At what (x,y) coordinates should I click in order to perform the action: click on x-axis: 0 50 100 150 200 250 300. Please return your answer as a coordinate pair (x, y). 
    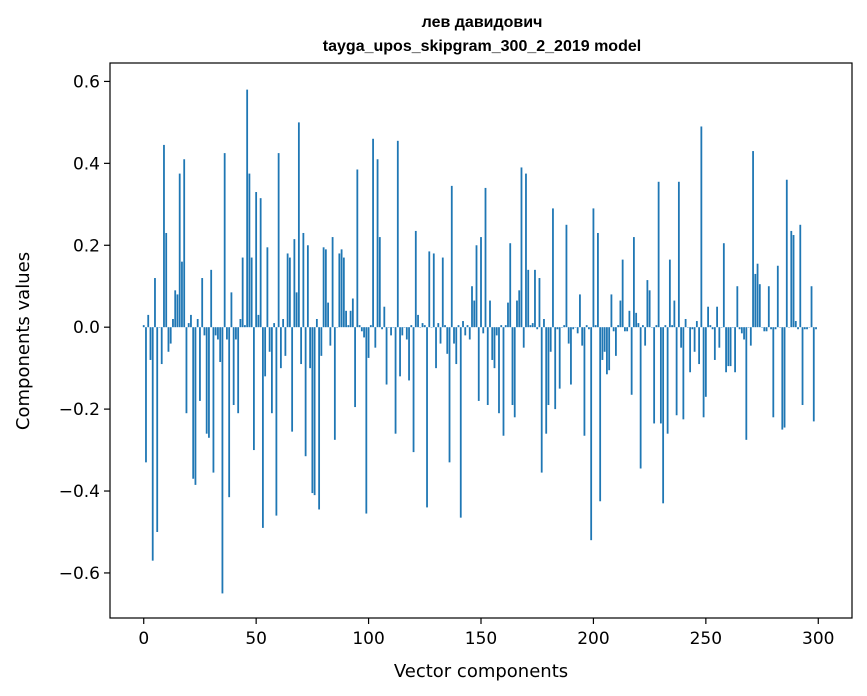
    Looking at the image, I should click on (486, 633).